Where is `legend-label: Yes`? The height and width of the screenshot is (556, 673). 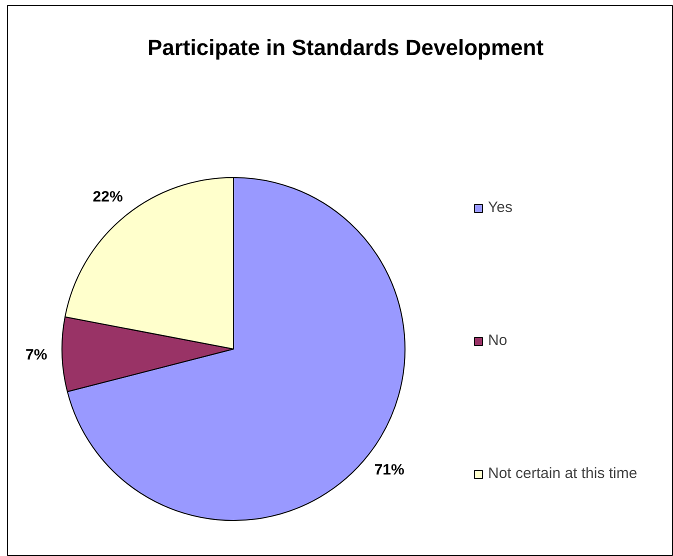 legend-label: Yes is located at coordinates (500, 207).